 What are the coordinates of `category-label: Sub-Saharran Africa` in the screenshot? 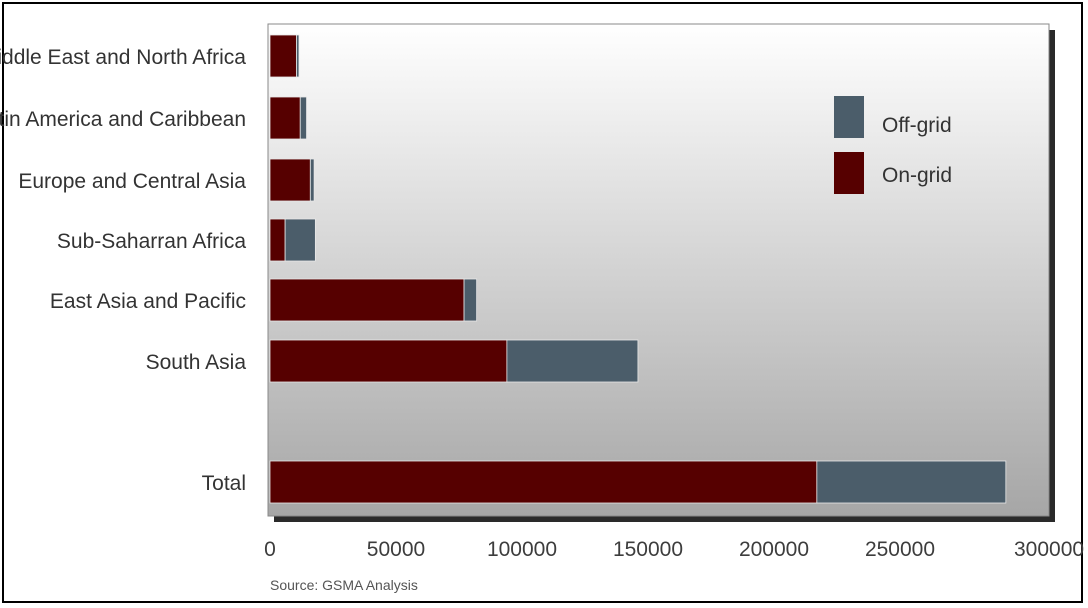 It's located at (151, 241).